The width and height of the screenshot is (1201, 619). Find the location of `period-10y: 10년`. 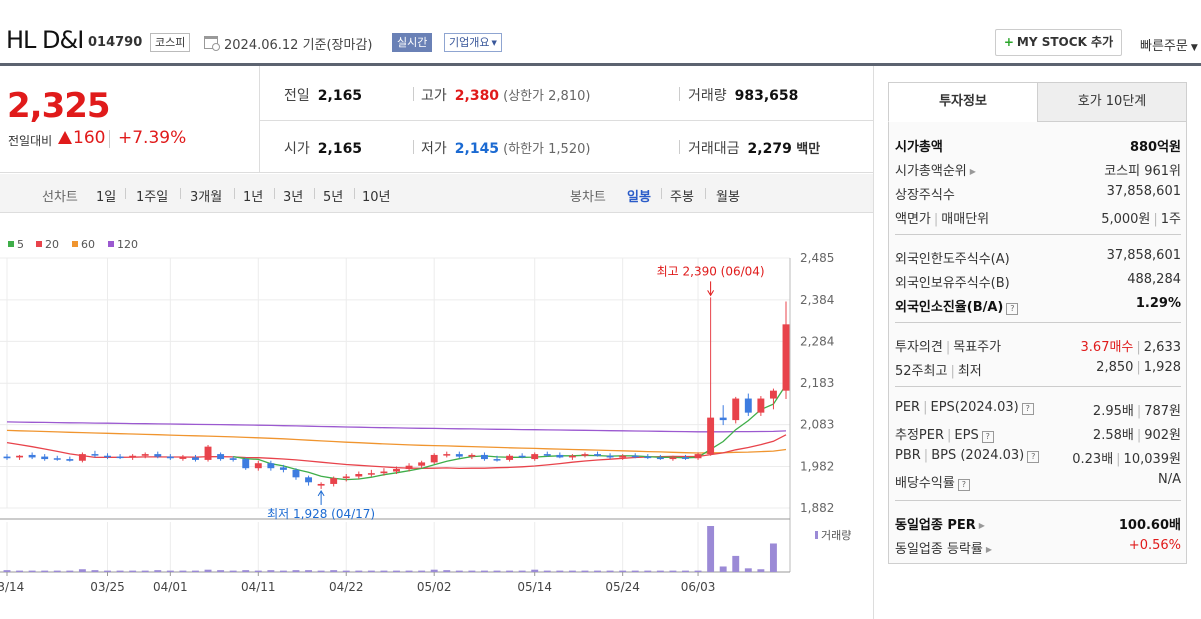

period-10y: 10년 is located at coordinates (376, 197).